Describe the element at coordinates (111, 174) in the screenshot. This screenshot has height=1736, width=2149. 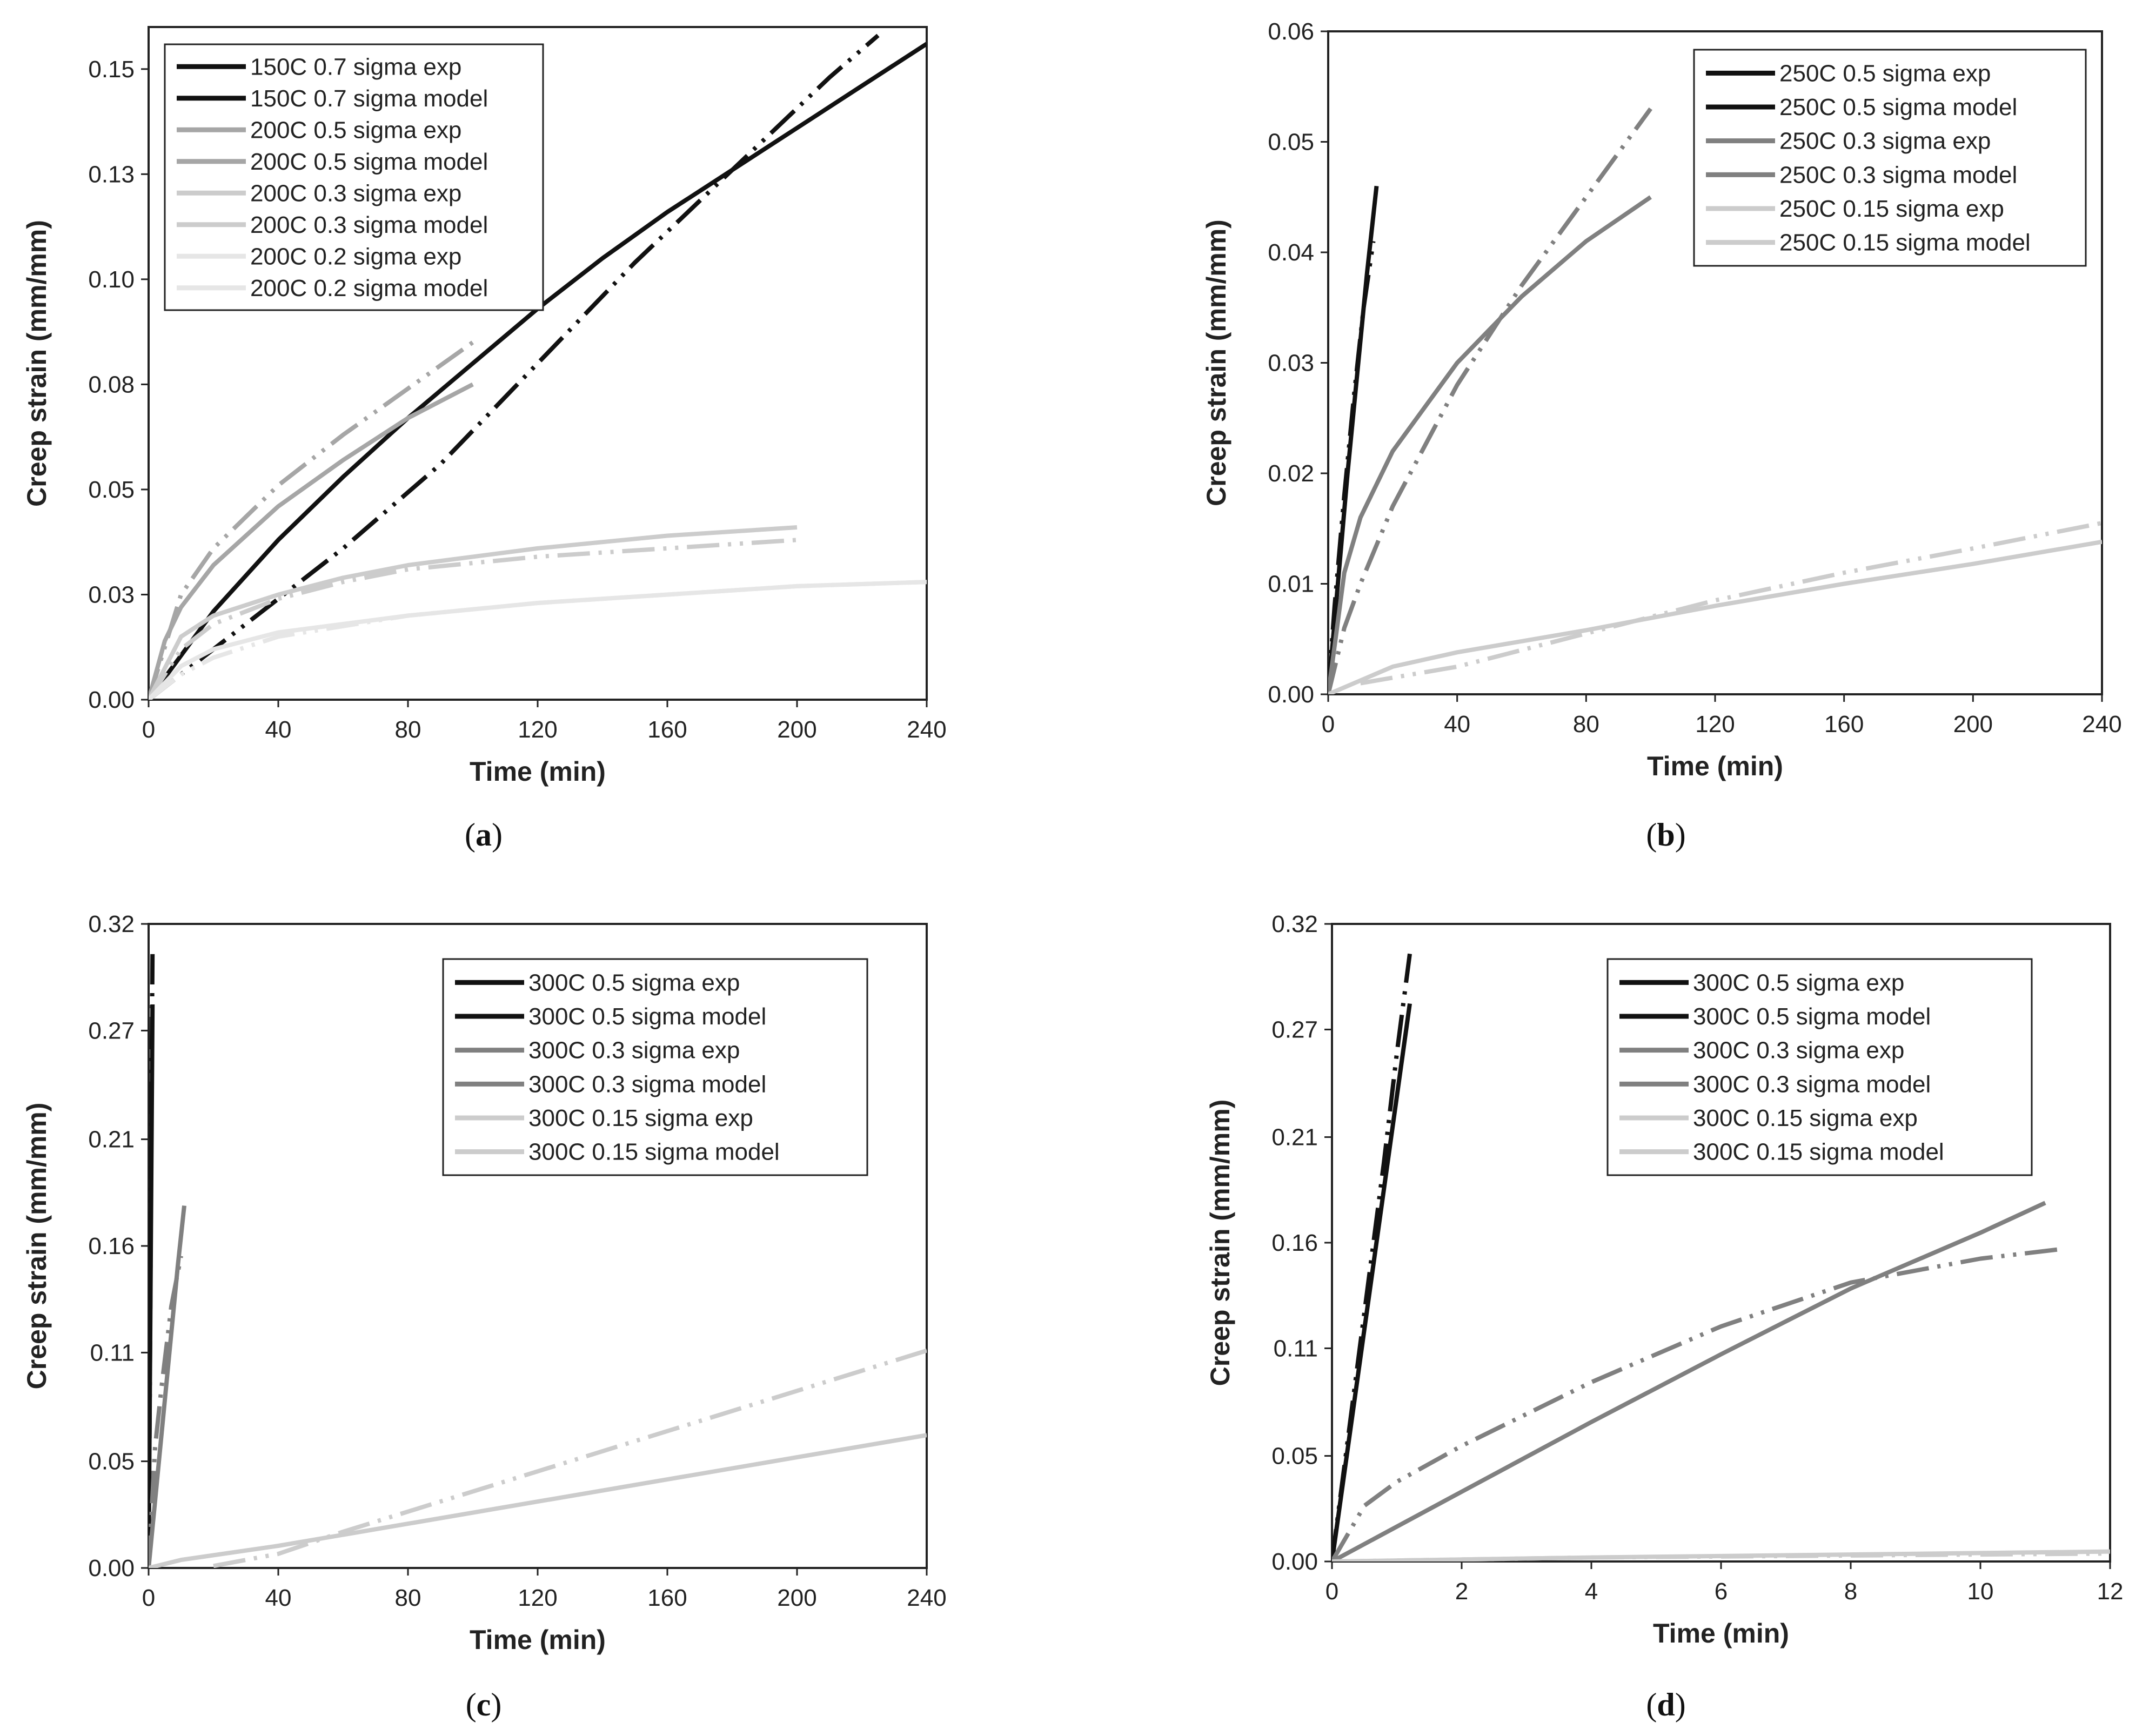
I see `y-tick-label: 0.13` at that location.